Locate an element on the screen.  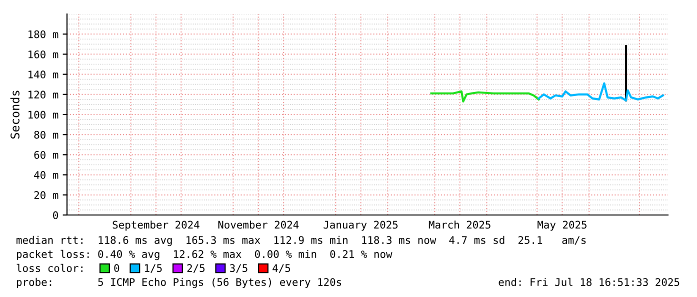
text: loss color: is located at coordinates (49, 268).